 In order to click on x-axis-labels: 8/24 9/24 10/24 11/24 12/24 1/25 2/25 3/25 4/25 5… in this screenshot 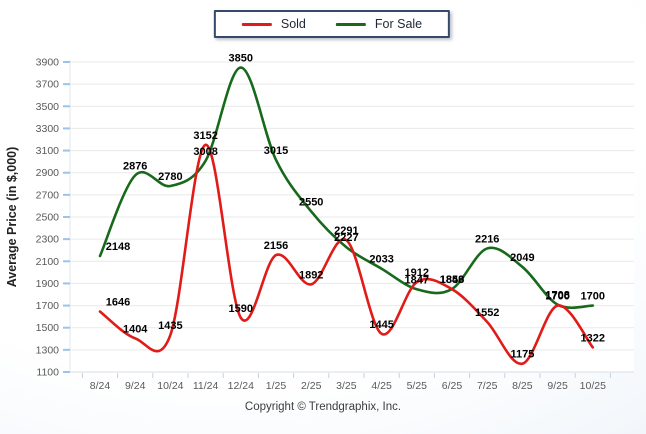, I will do `click(348, 386)`.